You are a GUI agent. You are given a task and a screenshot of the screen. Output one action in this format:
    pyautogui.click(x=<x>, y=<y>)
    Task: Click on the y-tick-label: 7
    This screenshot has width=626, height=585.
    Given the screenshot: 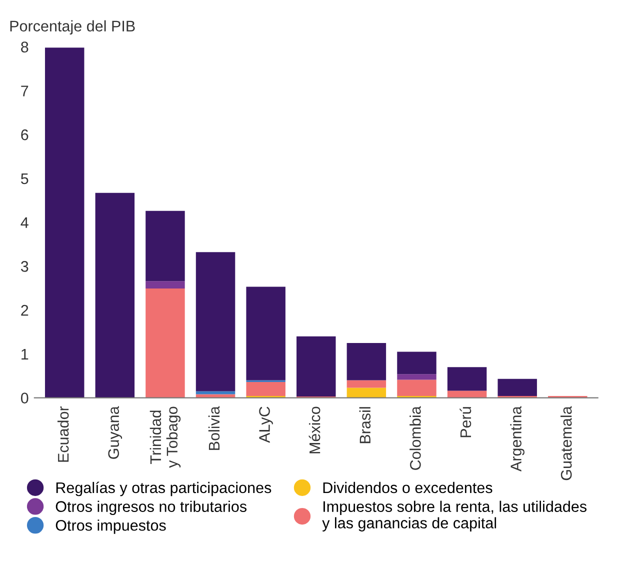 What is the action you would take?
    pyautogui.click(x=24, y=91)
    